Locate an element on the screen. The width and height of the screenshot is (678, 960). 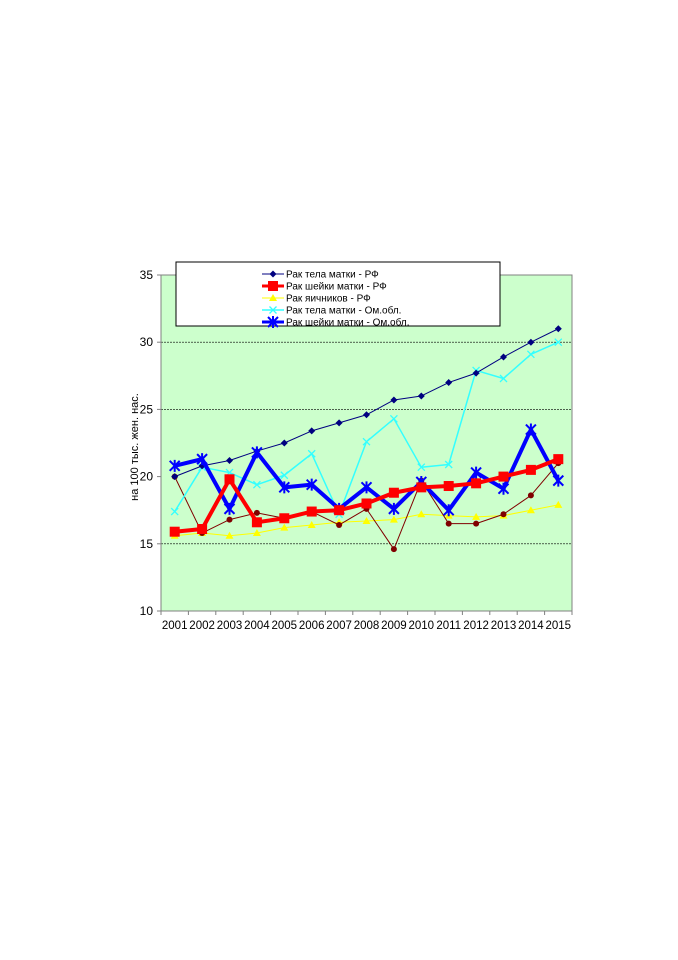
x-tick-label: 2004 is located at coordinates (257, 626).